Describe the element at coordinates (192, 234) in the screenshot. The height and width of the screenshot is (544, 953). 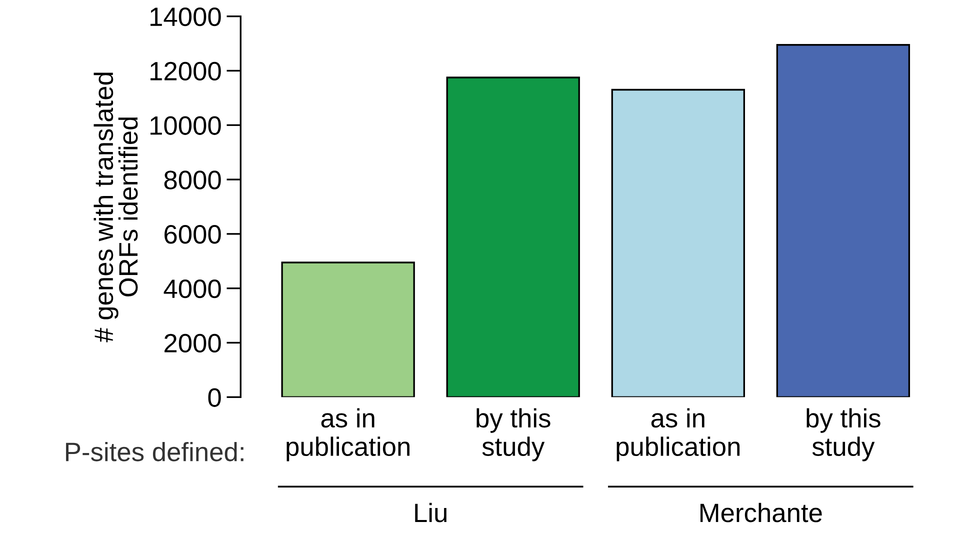
I see `y-tick-label: 6000` at that location.